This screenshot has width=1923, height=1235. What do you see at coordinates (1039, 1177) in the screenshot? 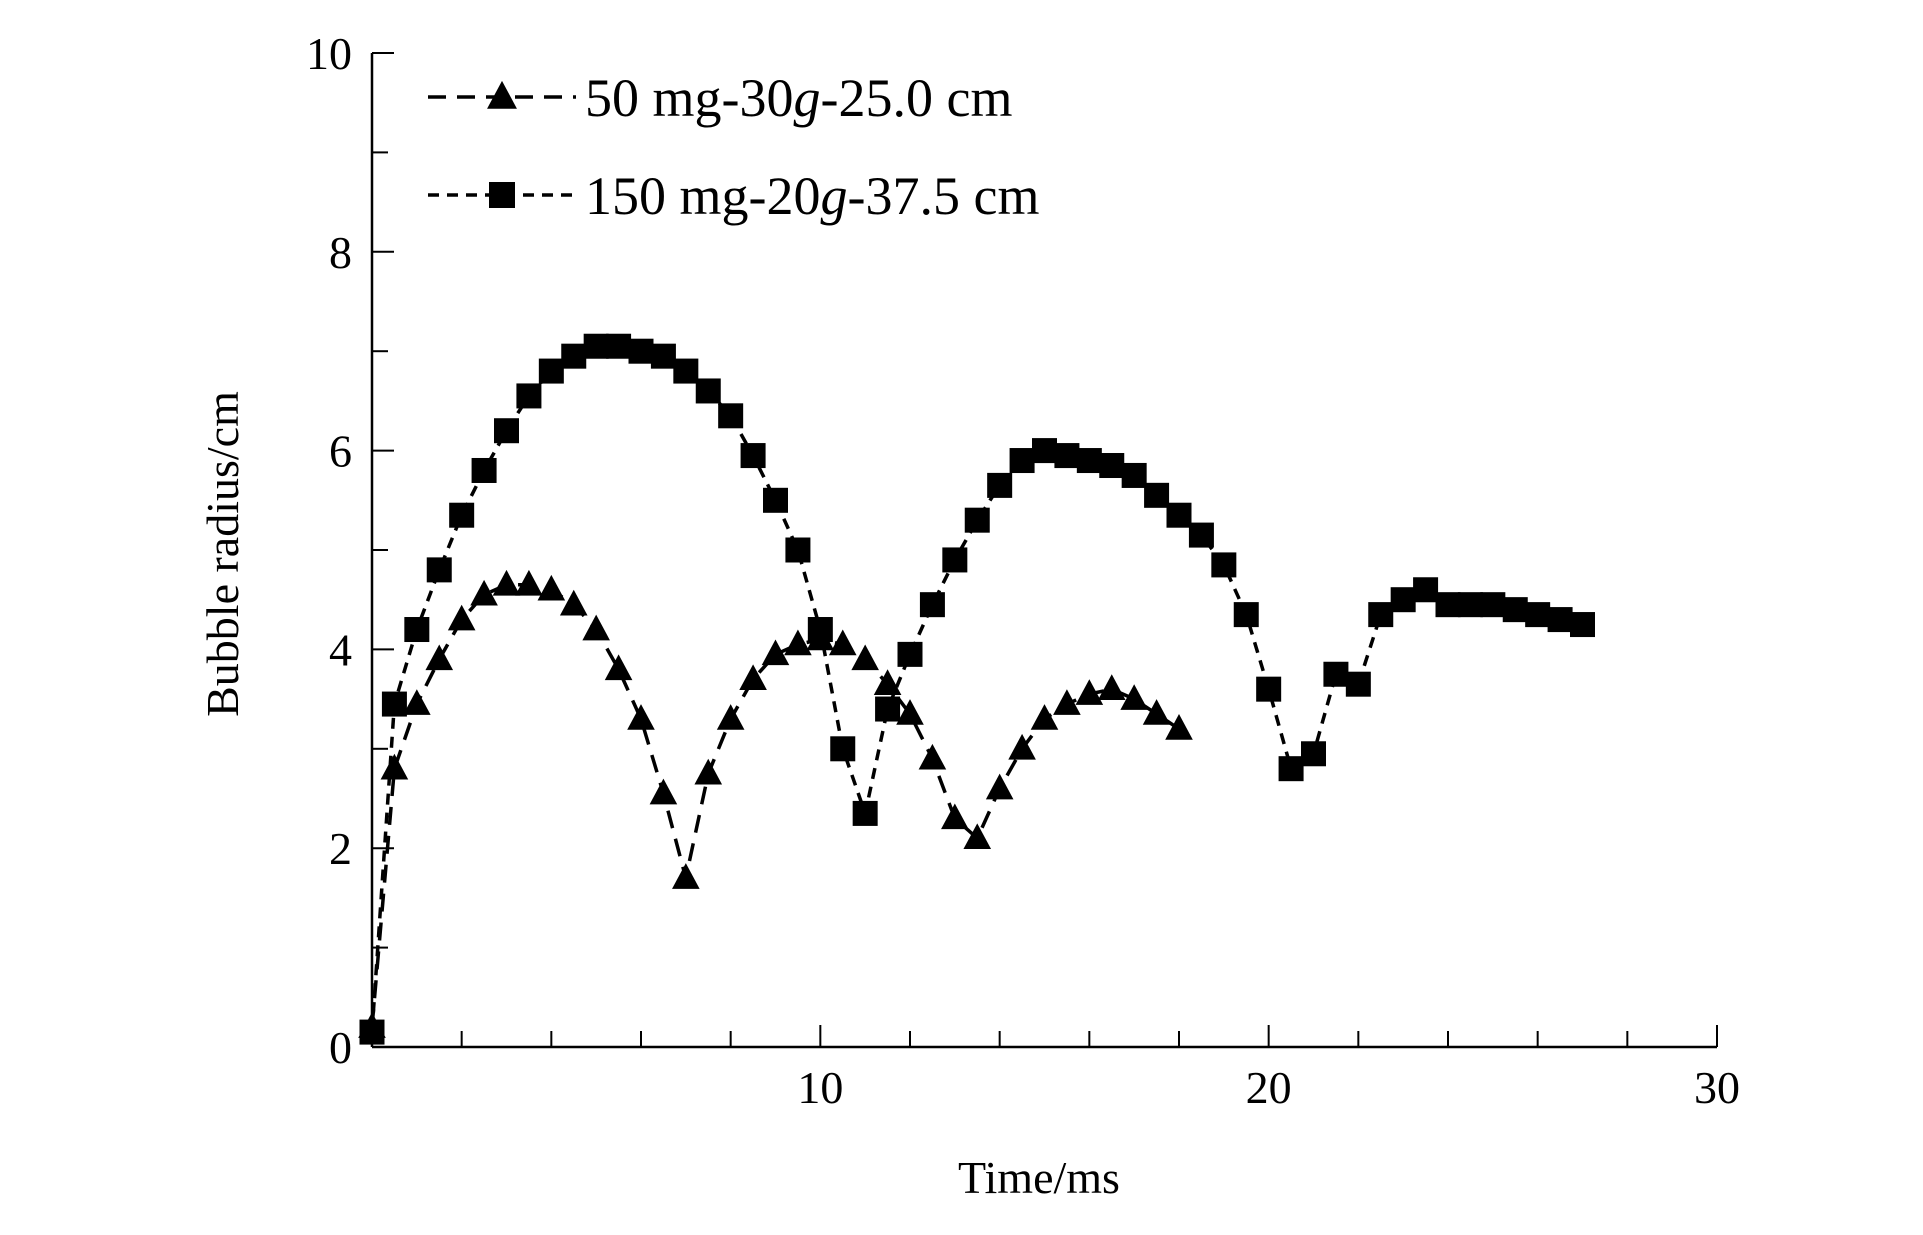
I see `x-axis-title: Time/ms` at bounding box center [1039, 1177].